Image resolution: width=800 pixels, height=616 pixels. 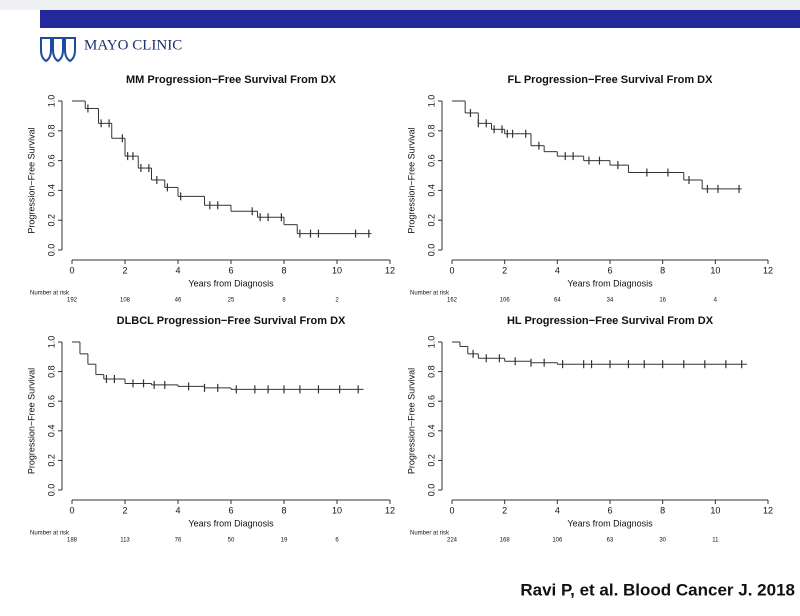 I want to click on at-risk-count: 63, so click(x=610, y=541).